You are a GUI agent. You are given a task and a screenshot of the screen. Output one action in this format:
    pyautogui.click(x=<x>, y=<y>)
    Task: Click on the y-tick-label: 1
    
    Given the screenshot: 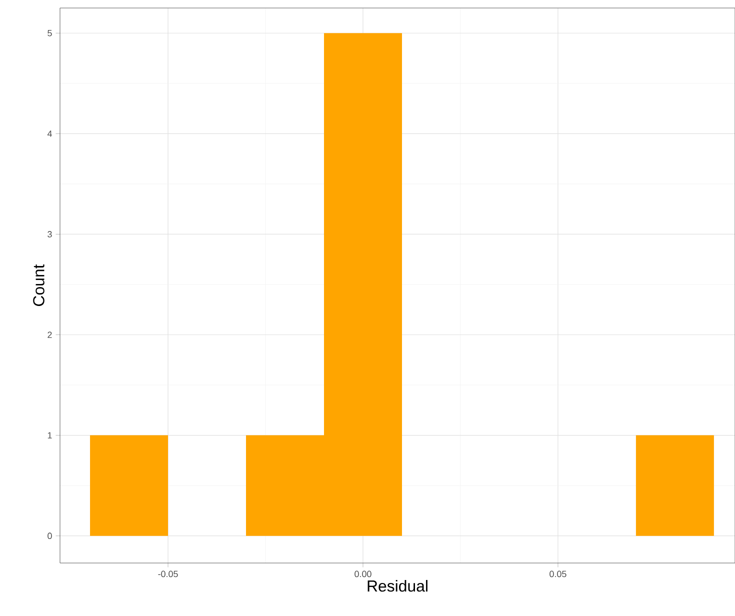 What is the action you would take?
    pyautogui.click(x=50, y=435)
    